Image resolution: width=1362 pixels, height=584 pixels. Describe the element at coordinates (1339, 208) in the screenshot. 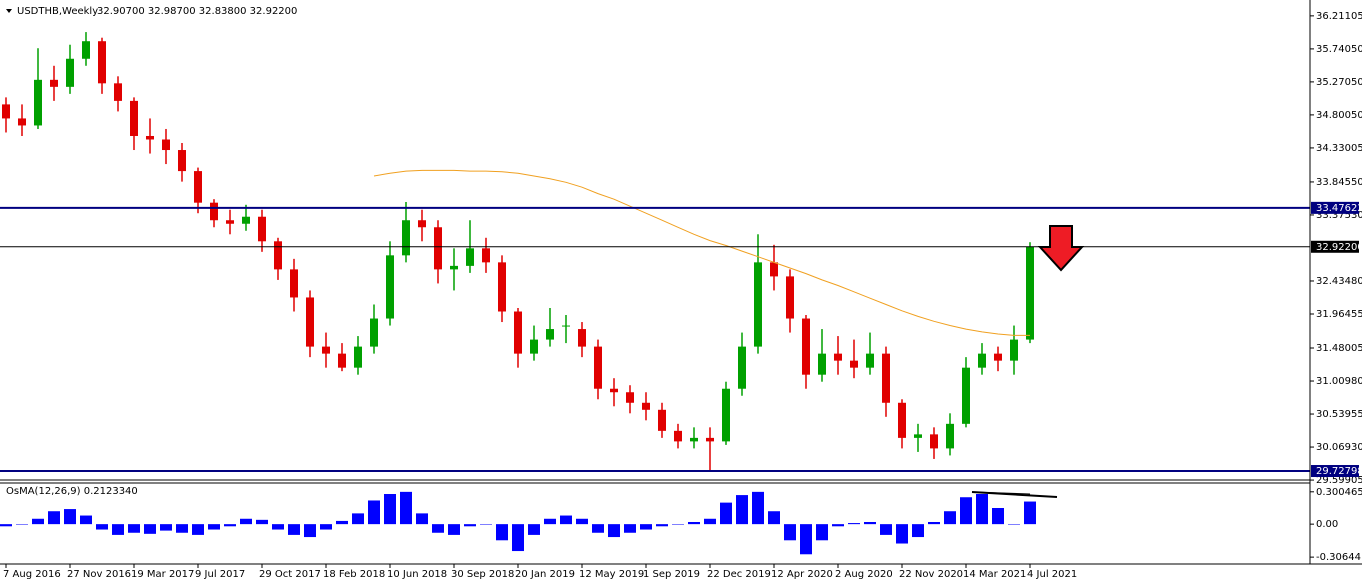

I see `level-label: 33.47622` at that location.